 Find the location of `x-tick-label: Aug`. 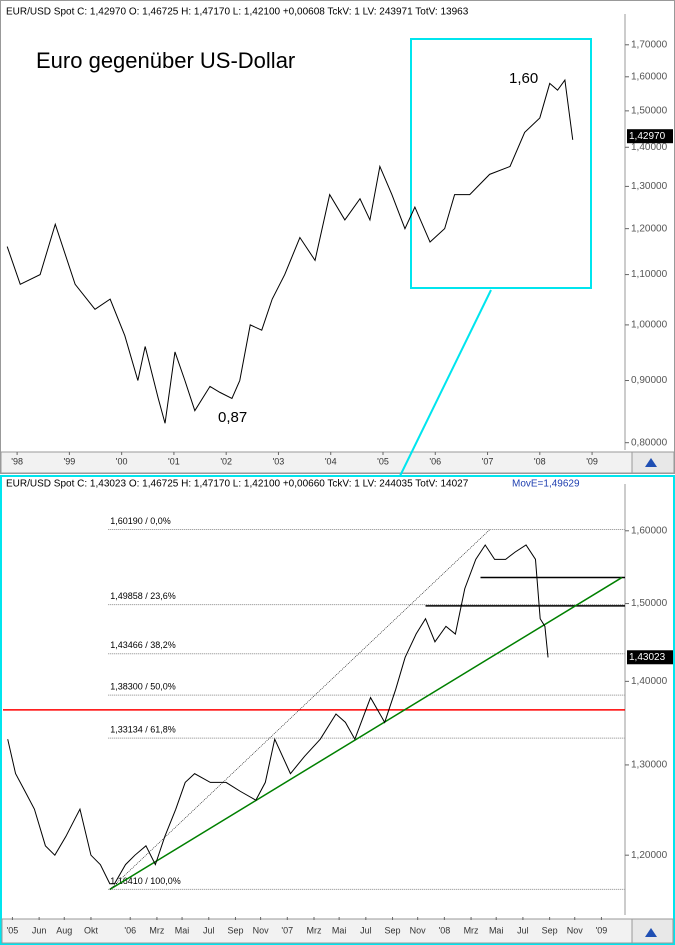

x-tick-label: Aug is located at coordinates (64, 930).